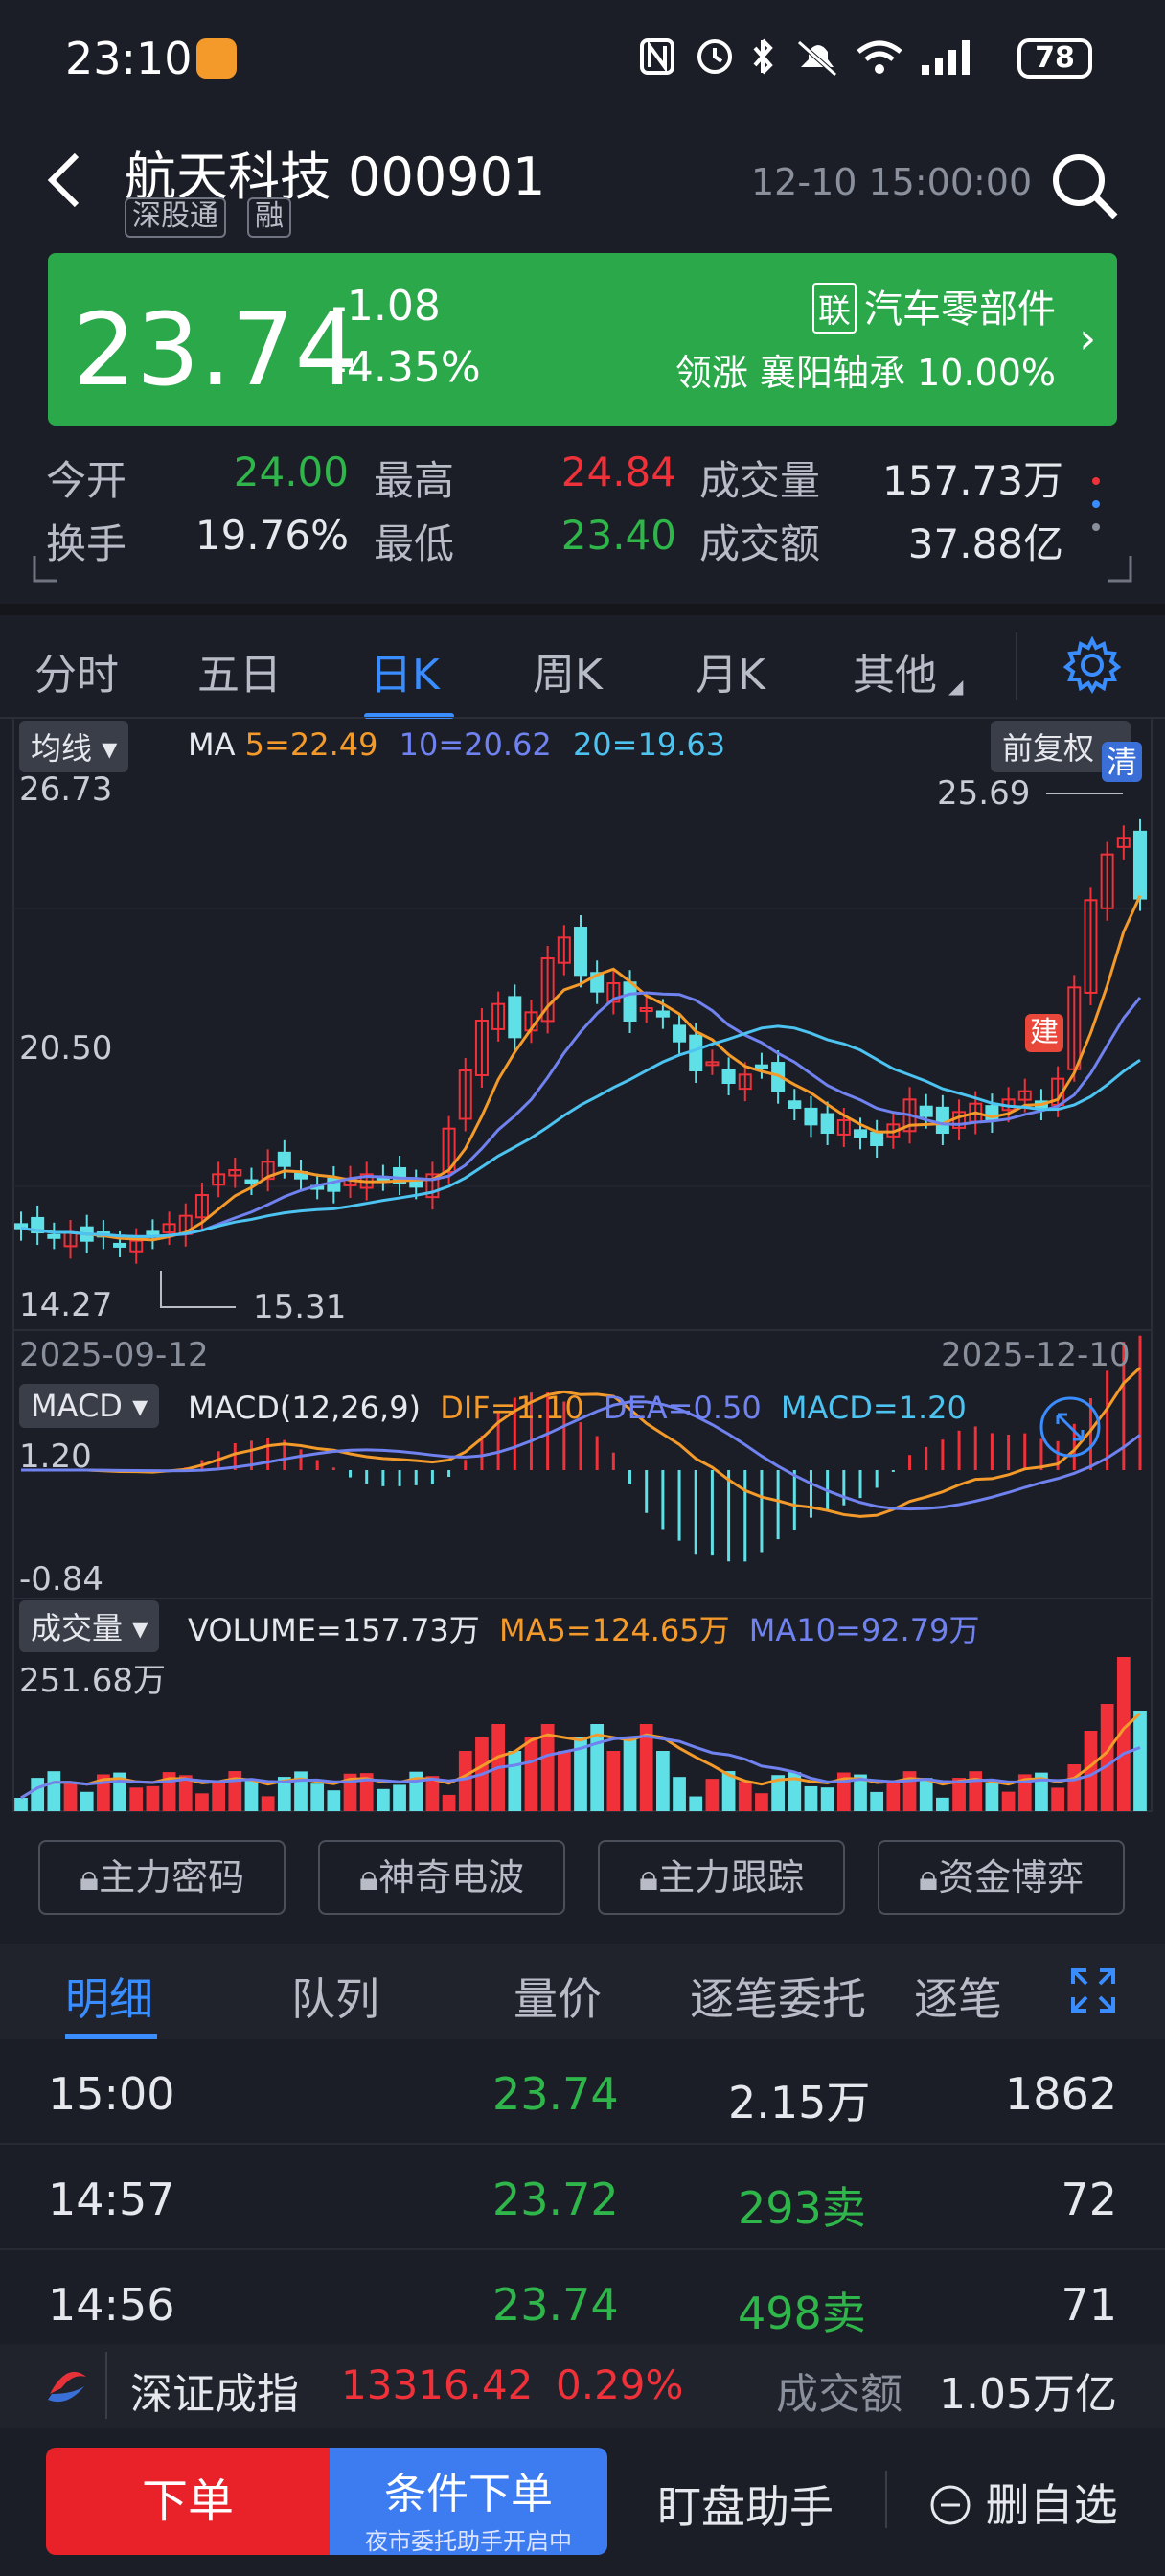  Describe the element at coordinates (618, 535) in the screenshot. I see `low-value: 23.40` at that location.